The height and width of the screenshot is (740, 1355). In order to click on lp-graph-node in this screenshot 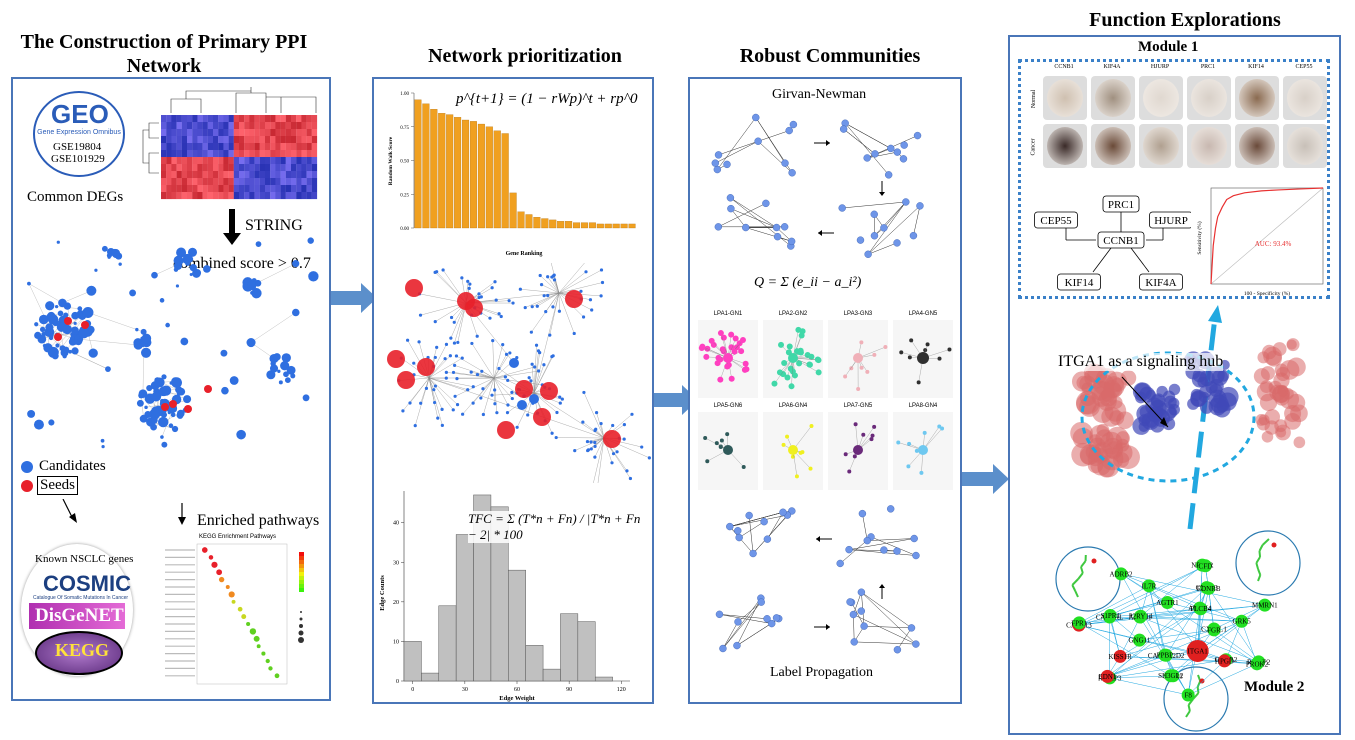, I will do `click(914, 538)`.